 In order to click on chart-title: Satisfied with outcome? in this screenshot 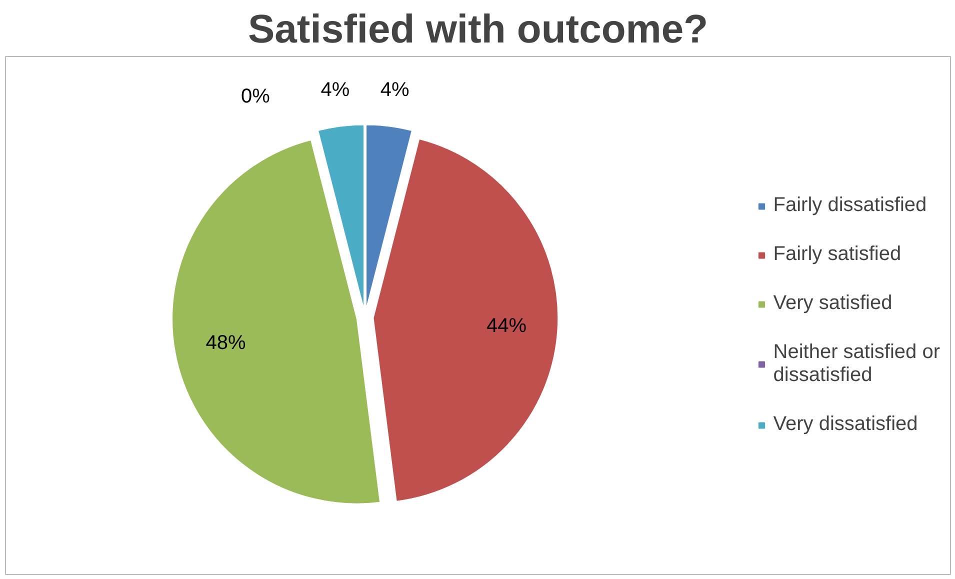, I will do `click(478, 30)`.